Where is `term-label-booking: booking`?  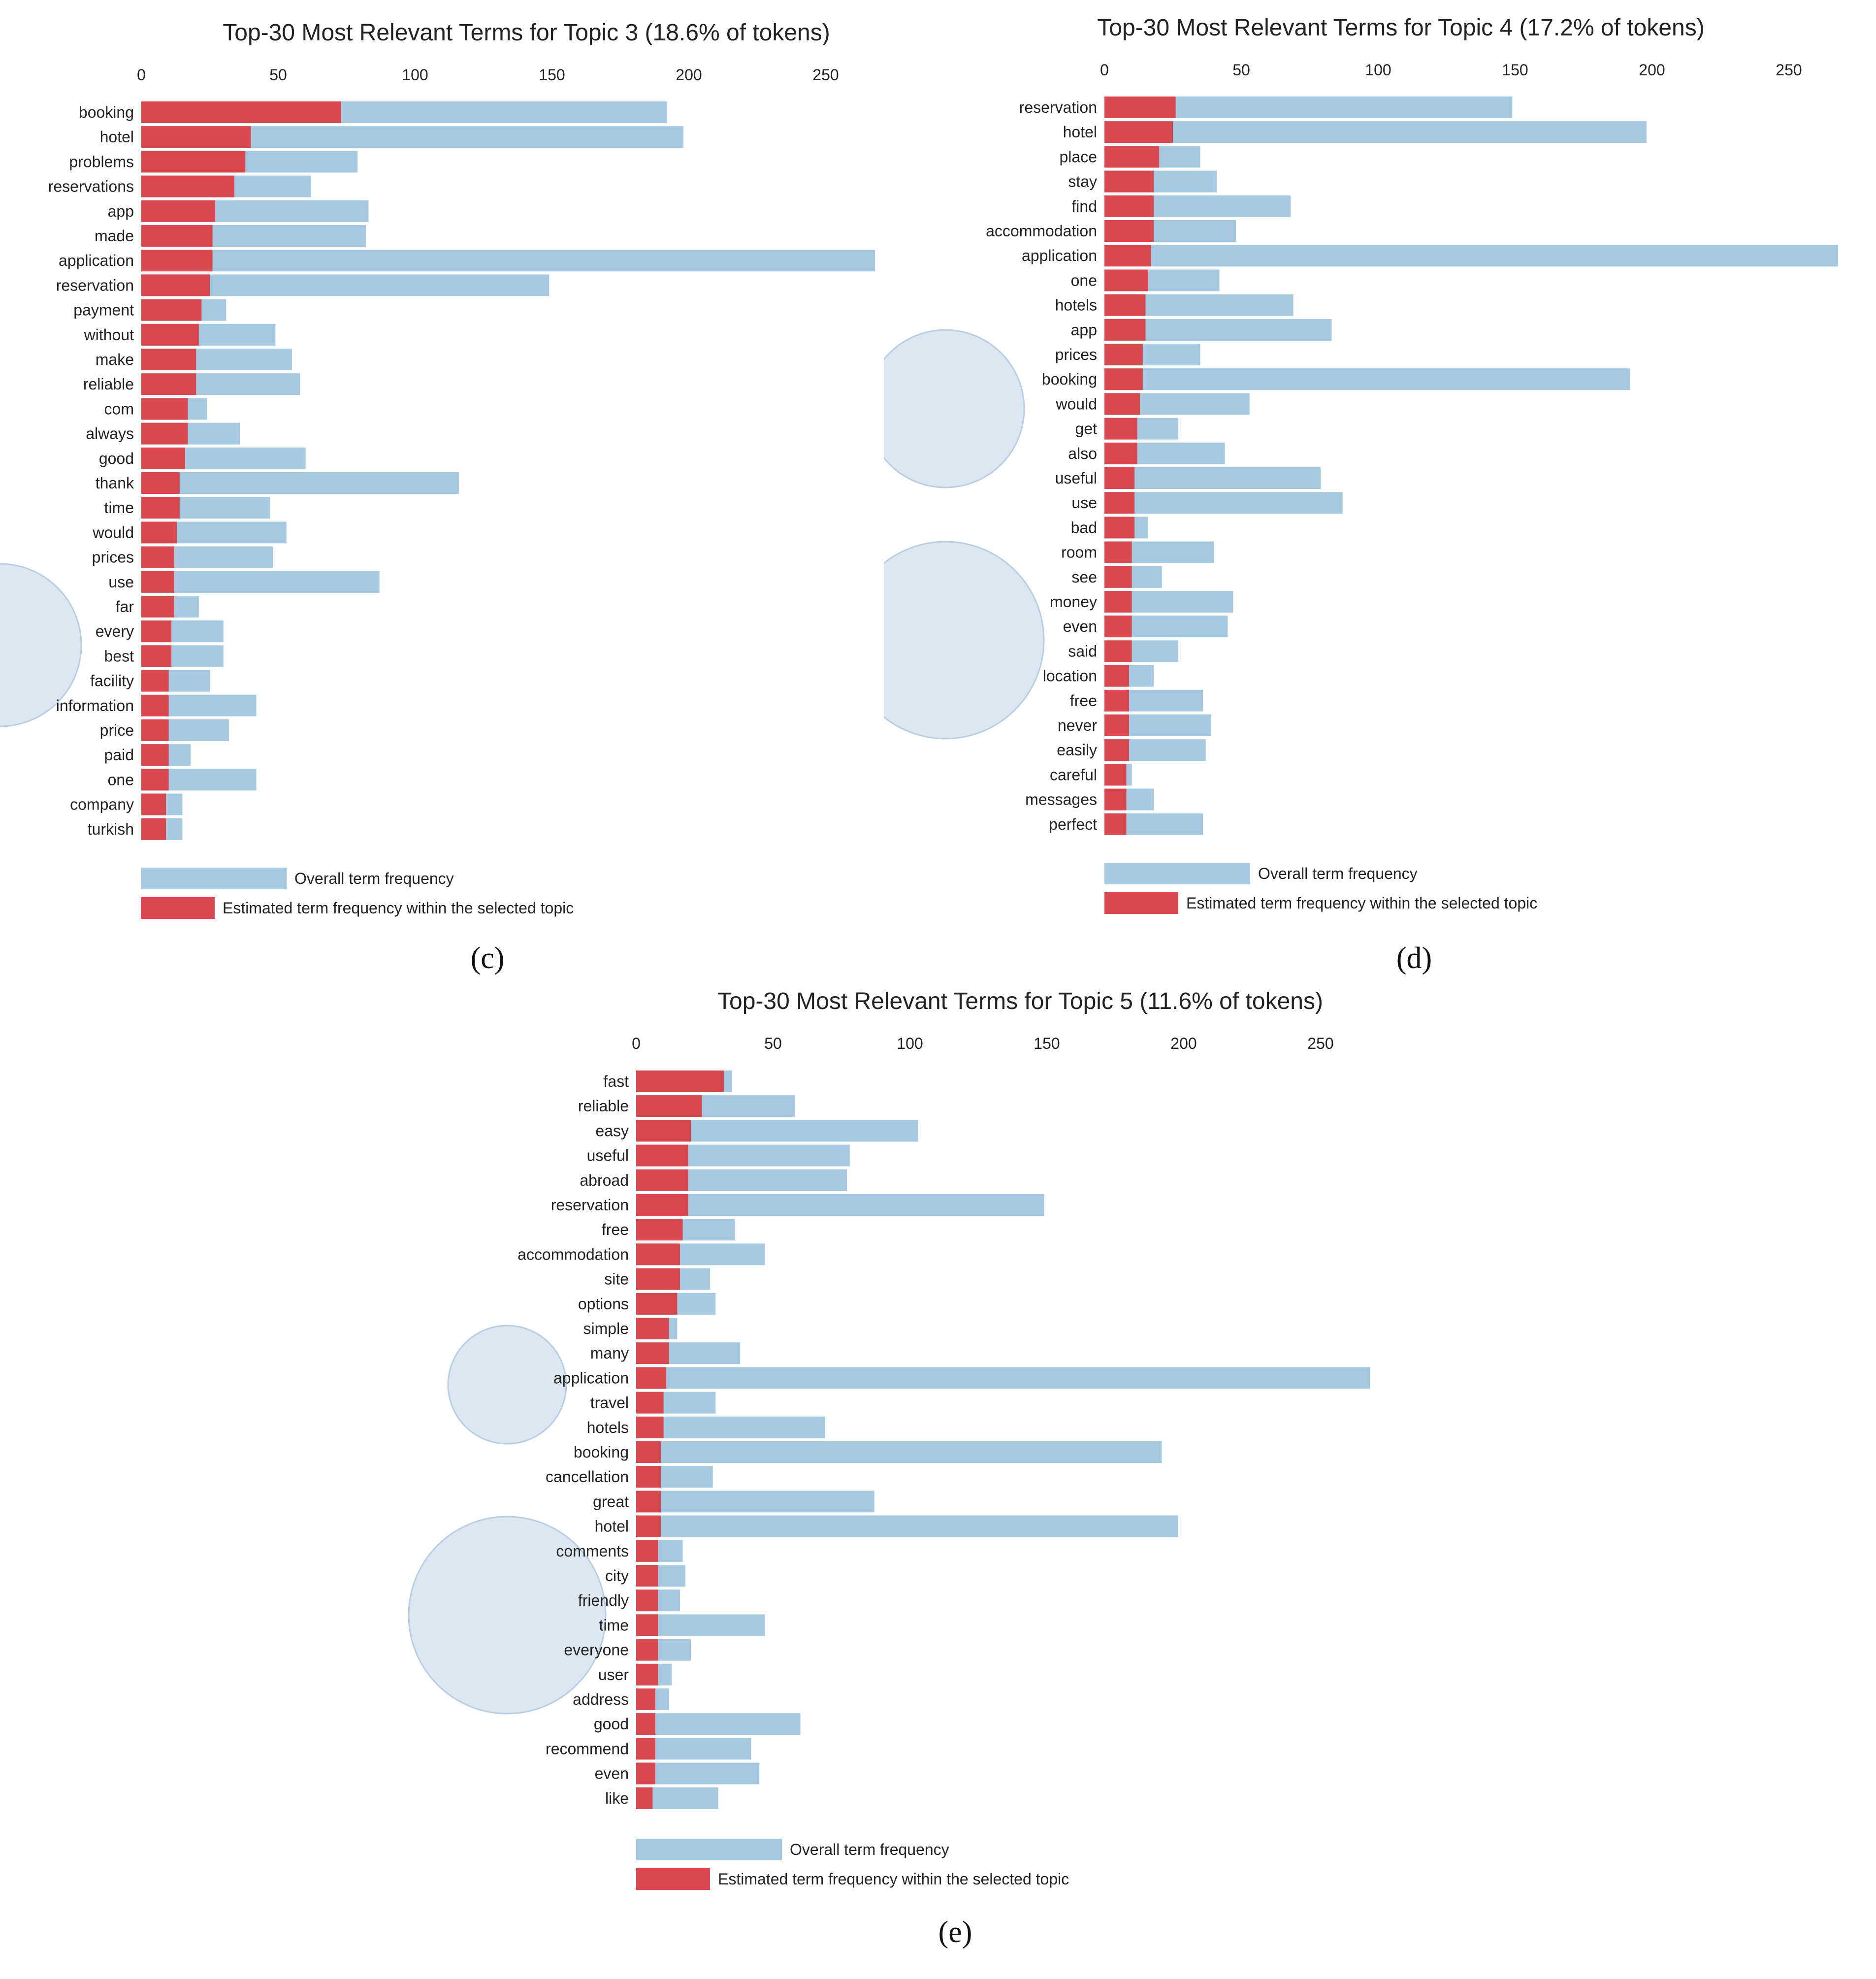 term-label-booking: booking is located at coordinates (602, 1452).